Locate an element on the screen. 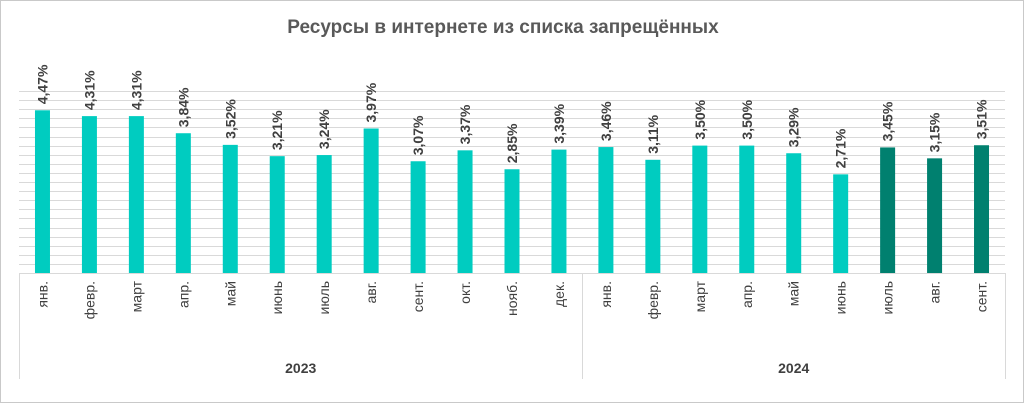 The image size is (1024, 403). data-label: 3,24% is located at coordinates (324, 129).